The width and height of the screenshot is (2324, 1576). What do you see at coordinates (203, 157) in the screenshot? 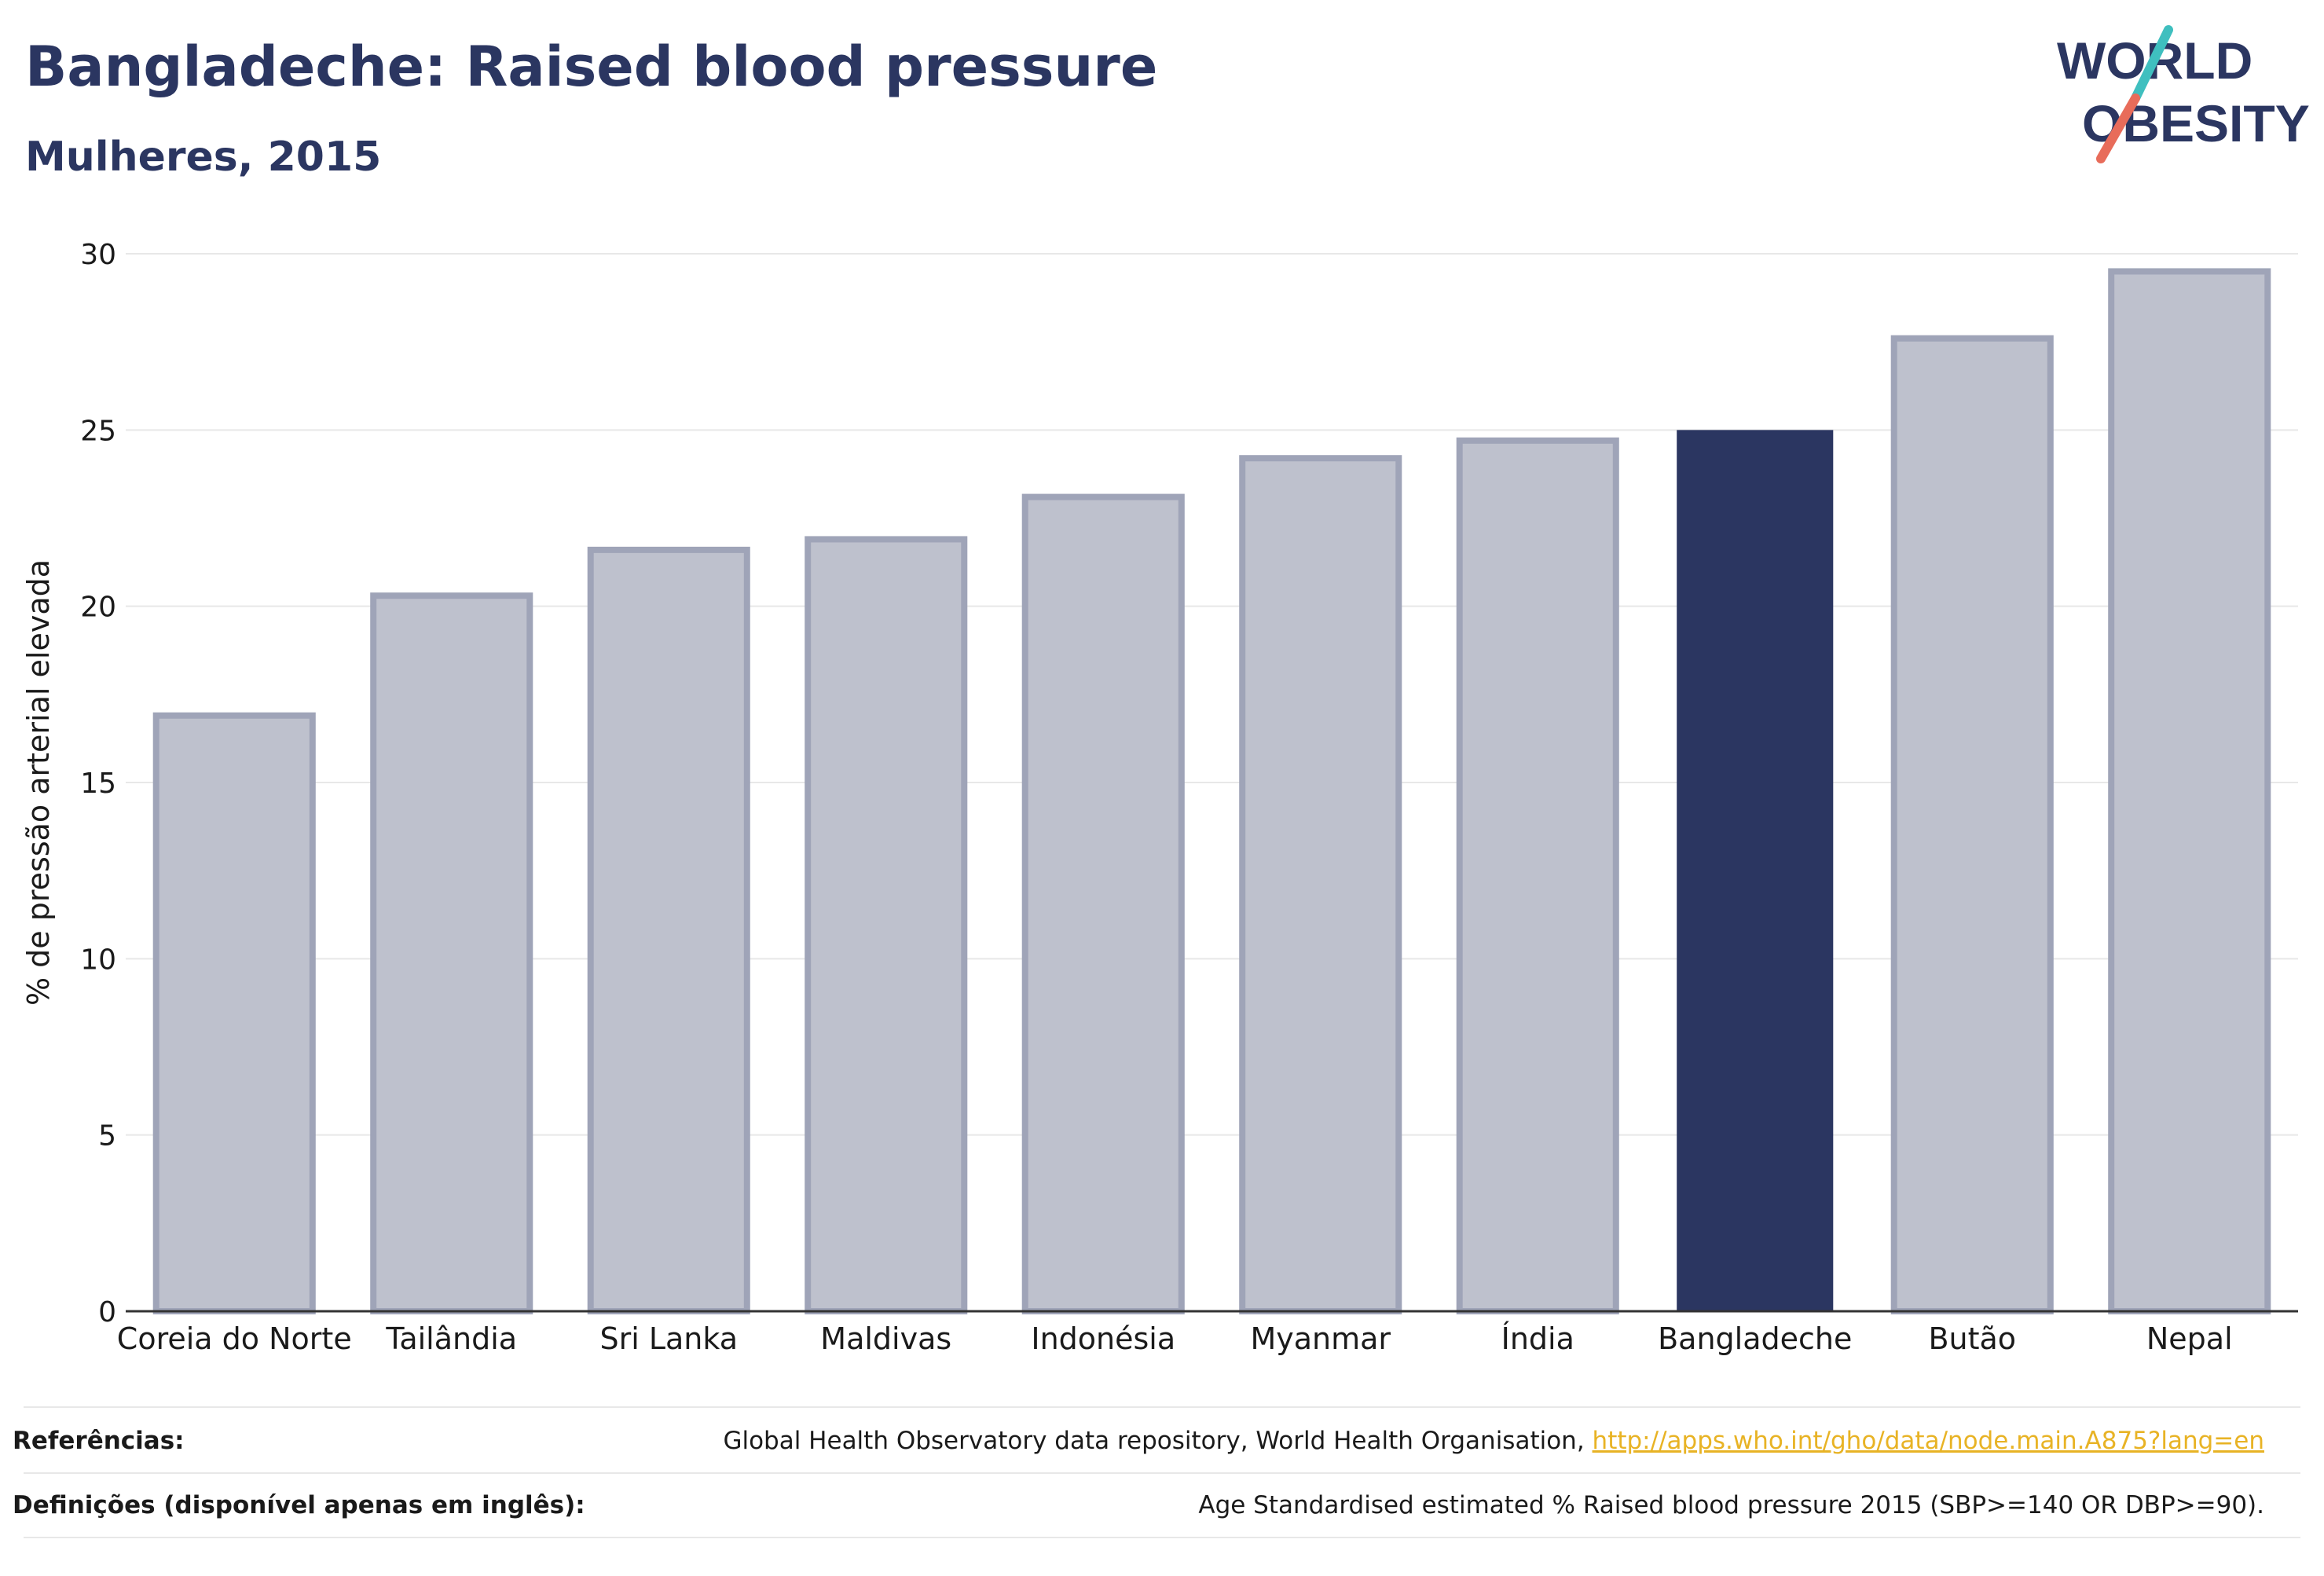
I see `chart-subtitle: Mulheres, 2015` at bounding box center [203, 157].